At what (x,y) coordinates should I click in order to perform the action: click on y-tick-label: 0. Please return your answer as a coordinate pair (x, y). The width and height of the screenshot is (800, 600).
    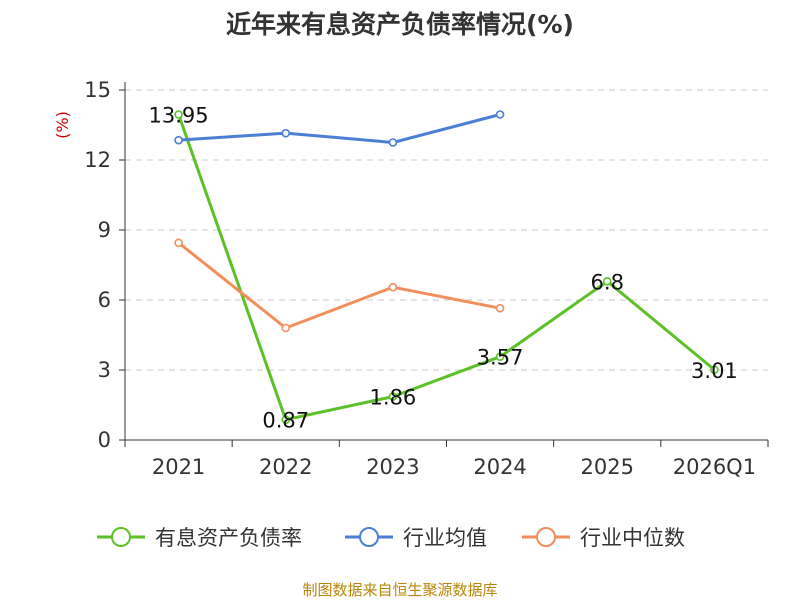
    Looking at the image, I should click on (104, 440).